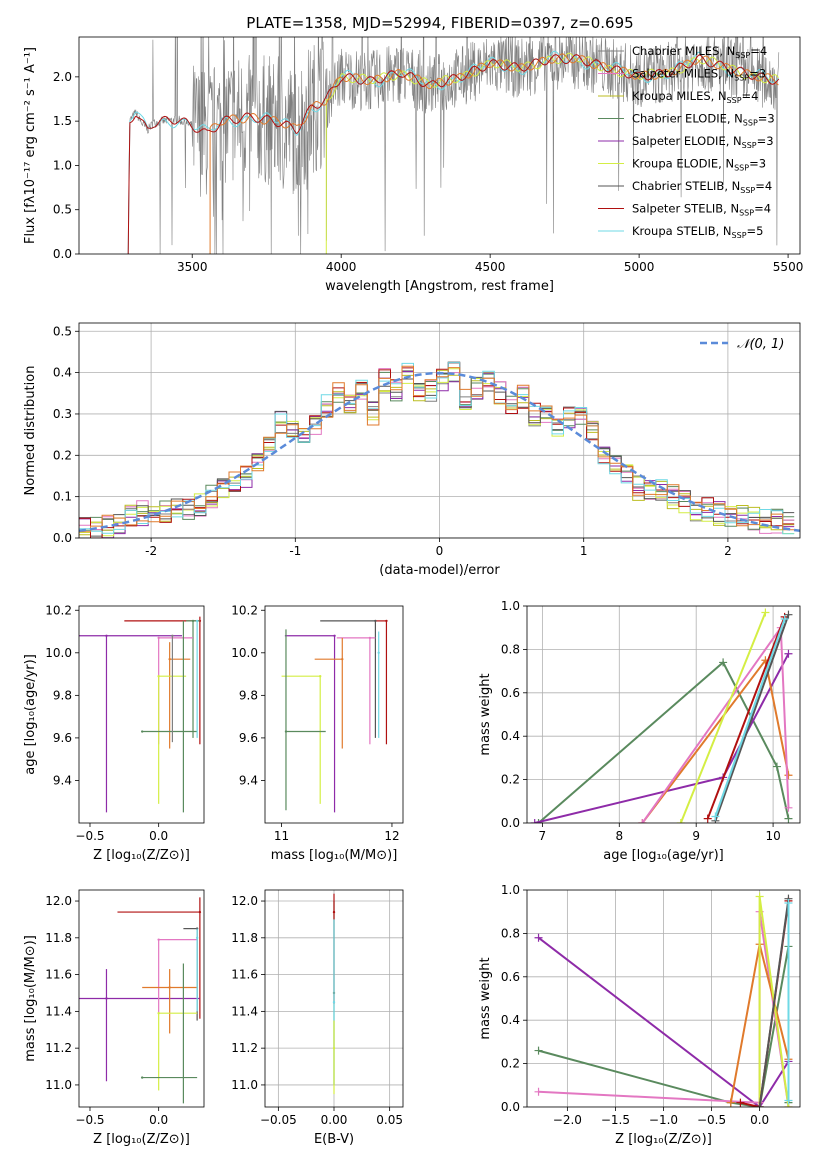 The image size is (819, 1170). Describe the element at coordinates (30, 145) in the screenshot. I see `y-axis-label: Flux [fλ10⁻¹⁷ erg cm⁻² s⁻¹ A⁻¹]` at that location.